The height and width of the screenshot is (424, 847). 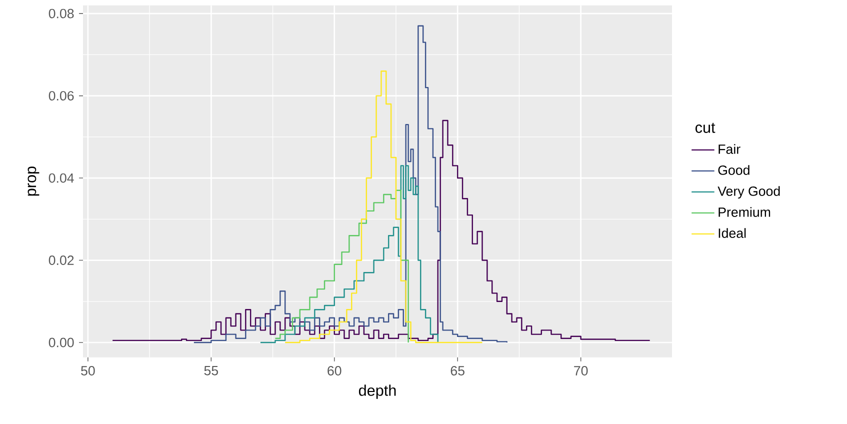 What do you see at coordinates (335, 371) in the screenshot?
I see `x-tick-label: 60` at bounding box center [335, 371].